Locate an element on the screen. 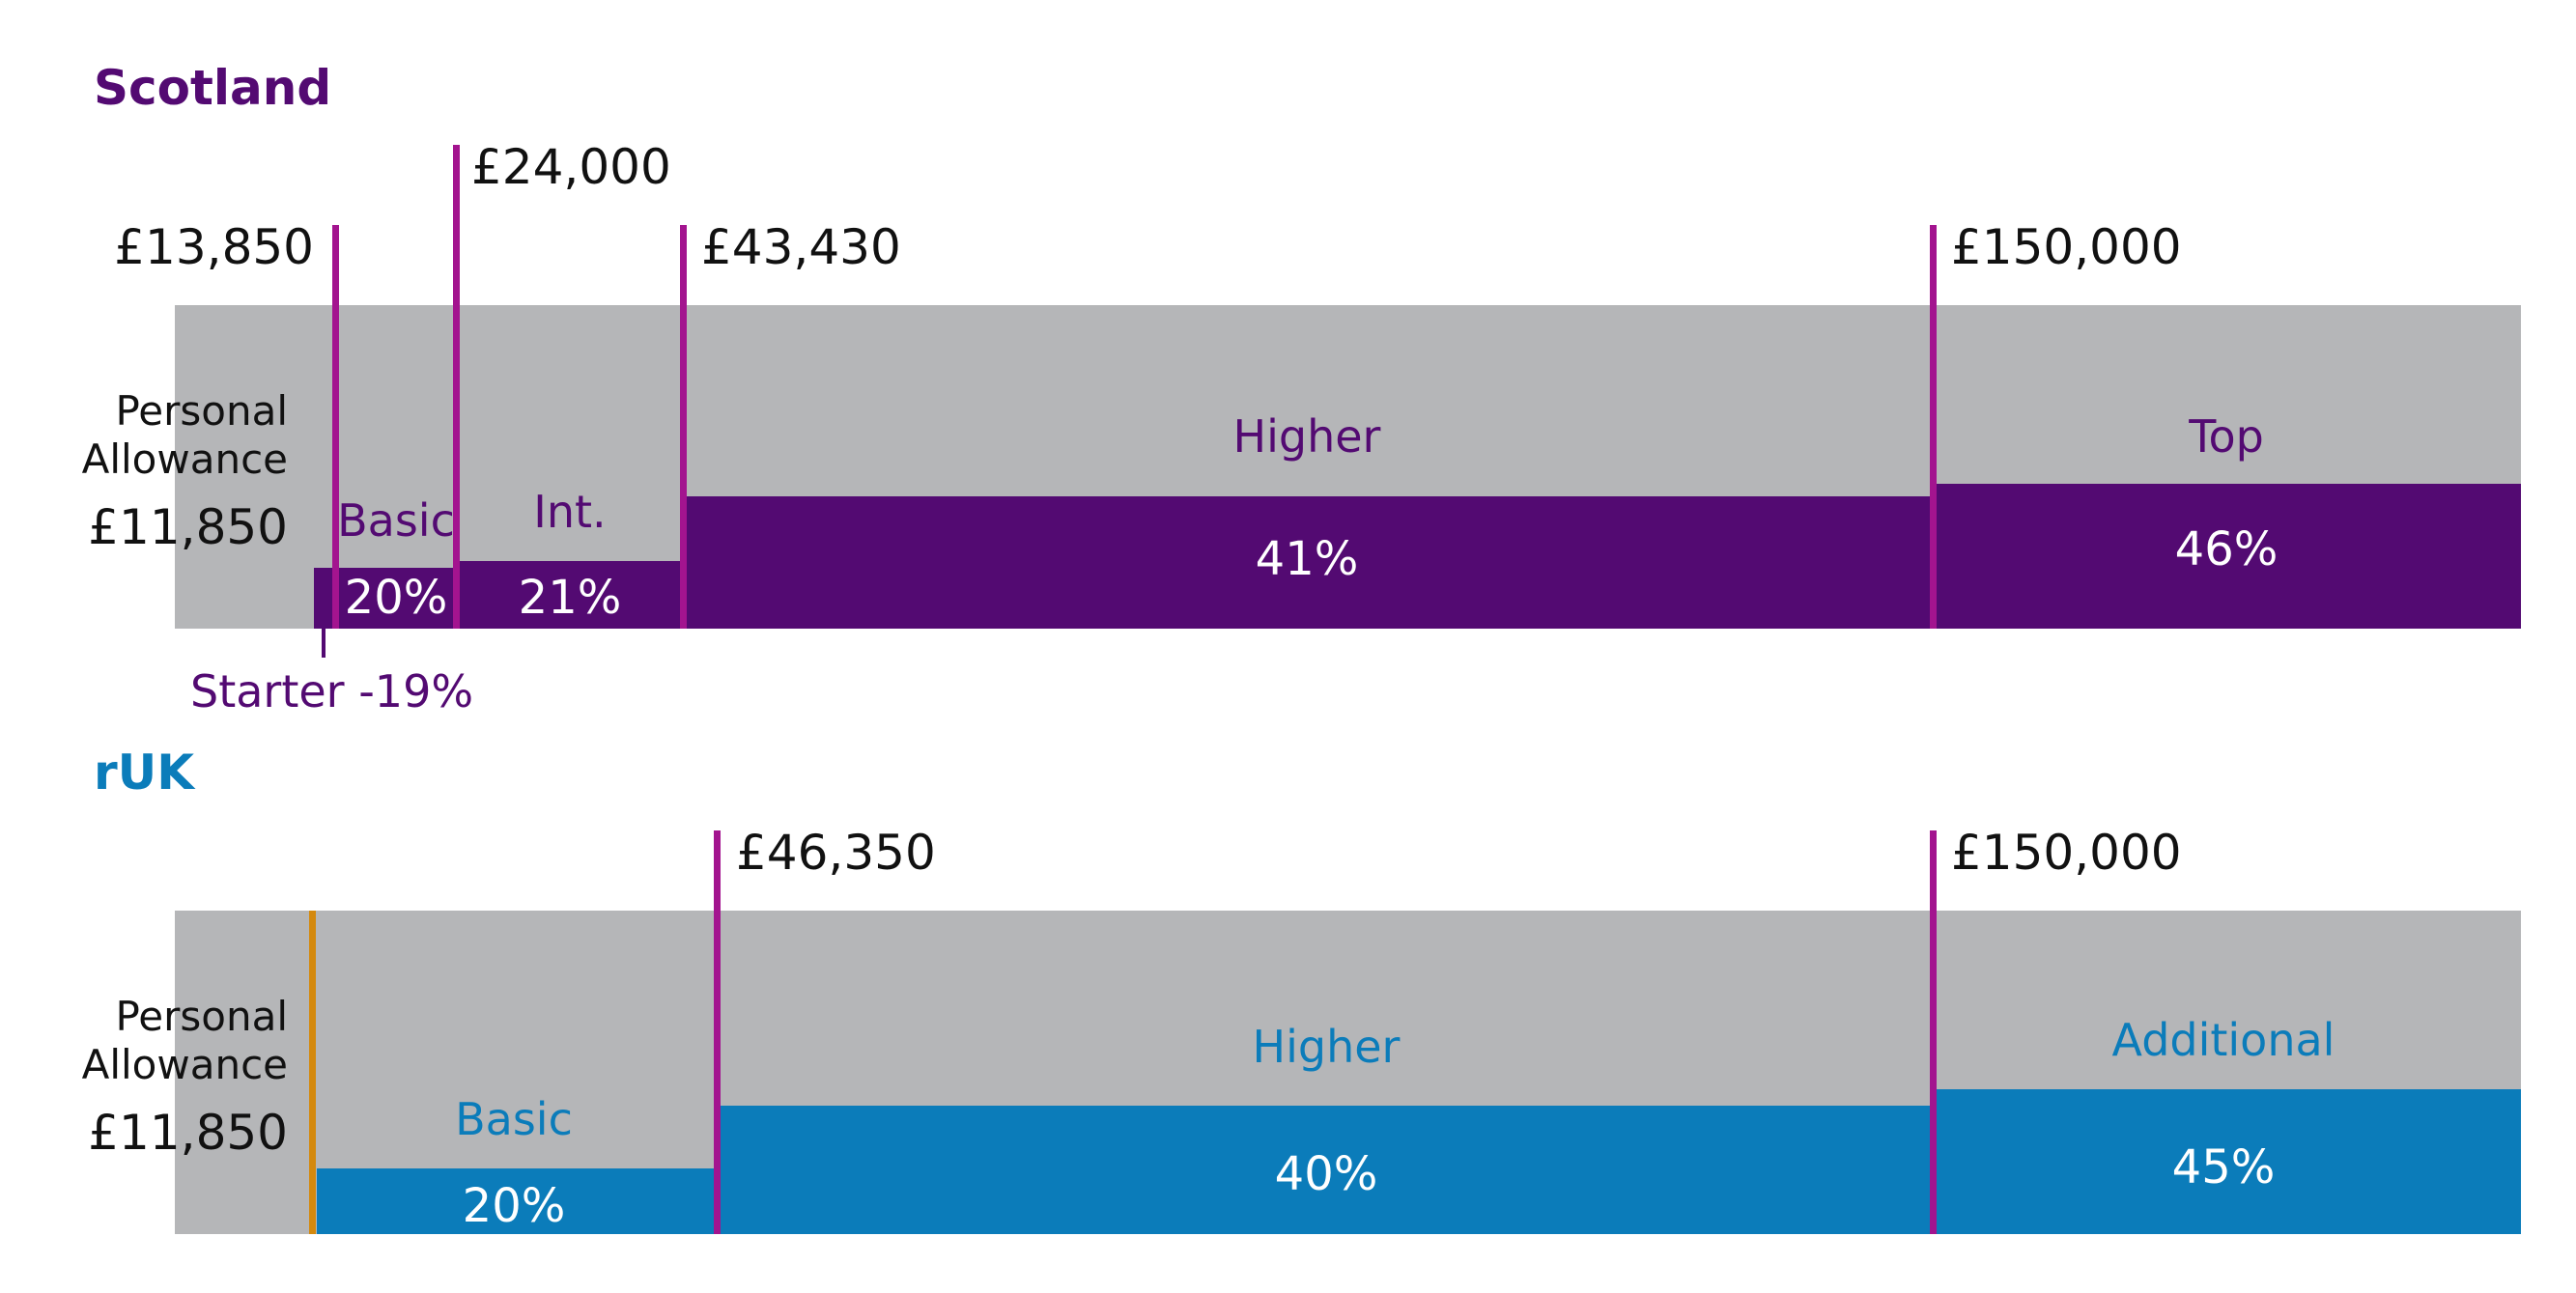 The width and height of the screenshot is (2576, 1293). scotland-basic-name: Basic is located at coordinates (396, 520).